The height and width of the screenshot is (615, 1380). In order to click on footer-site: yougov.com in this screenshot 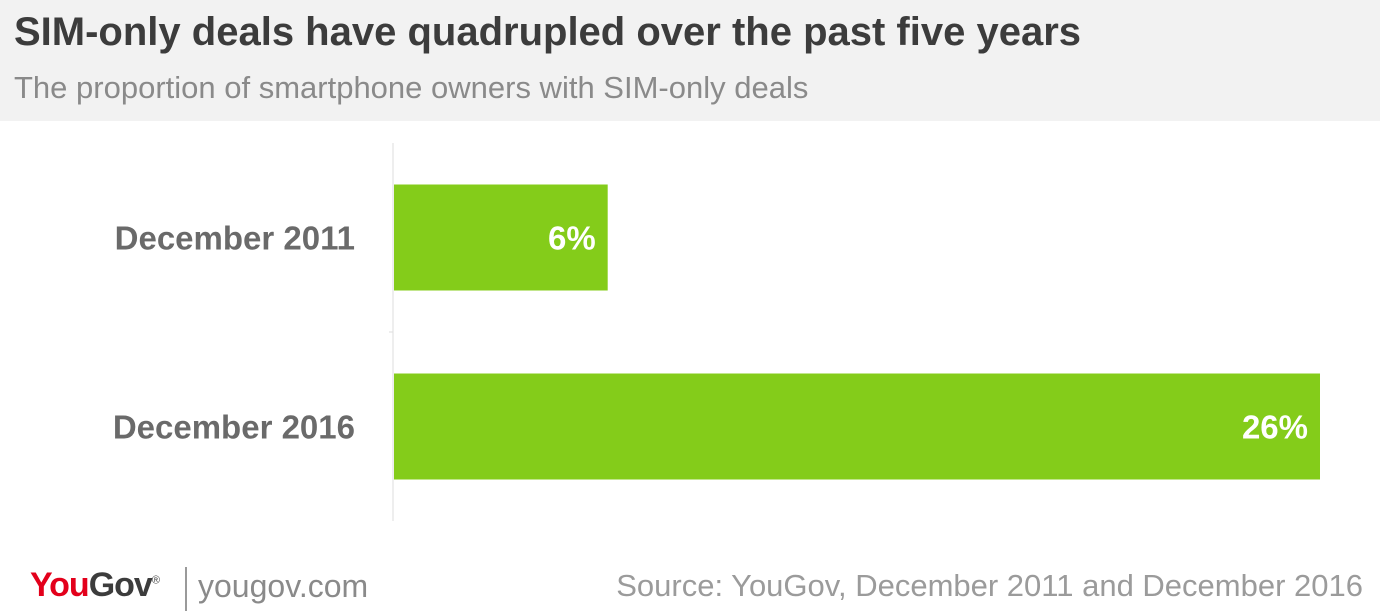, I will do `click(283, 586)`.